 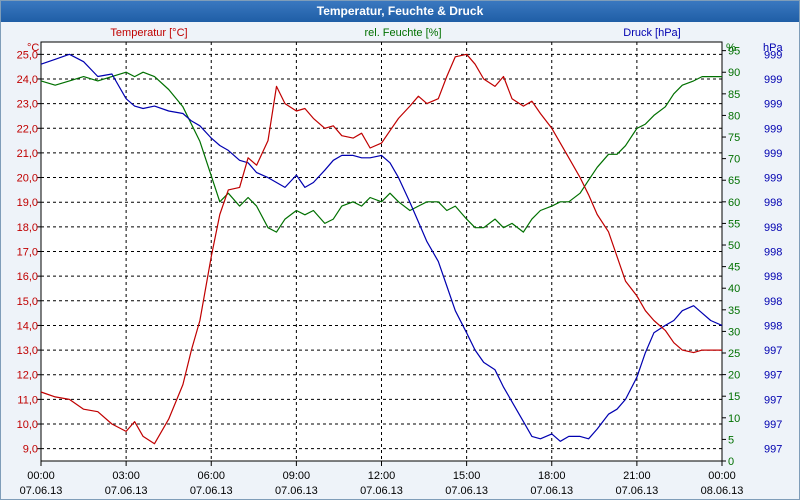 I want to click on temperature-tick-label: 13,0, so click(x=27, y=351).